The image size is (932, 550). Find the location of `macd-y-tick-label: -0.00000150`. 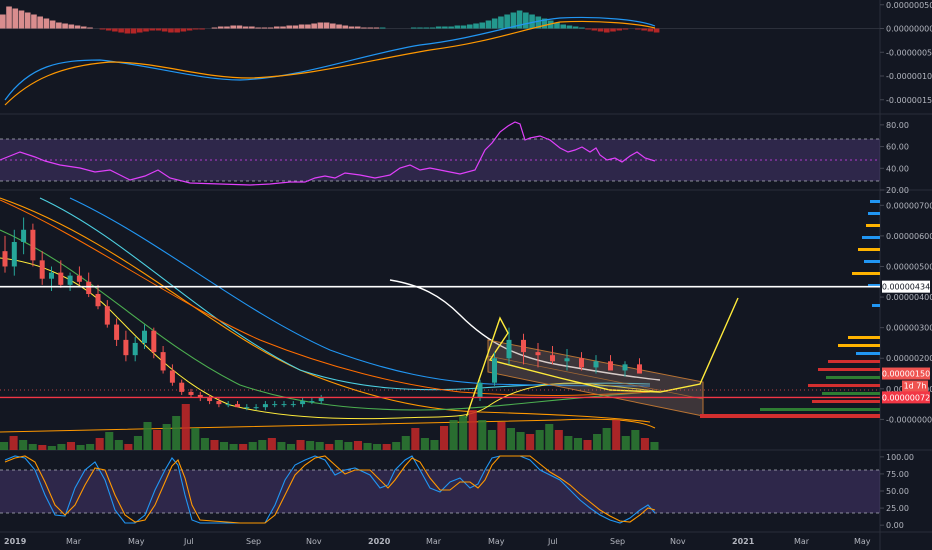

macd-y-tick-label: -0.00000150 is located at coordinates (909, 100).